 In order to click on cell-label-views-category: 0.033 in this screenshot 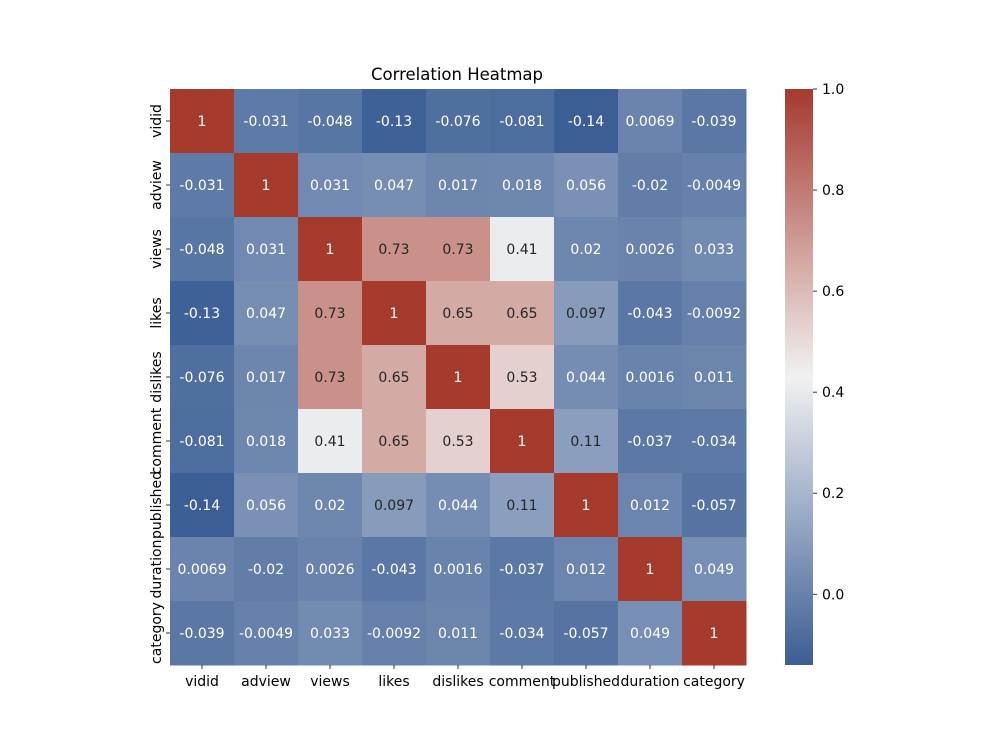, I will do `click(714, 250)`.